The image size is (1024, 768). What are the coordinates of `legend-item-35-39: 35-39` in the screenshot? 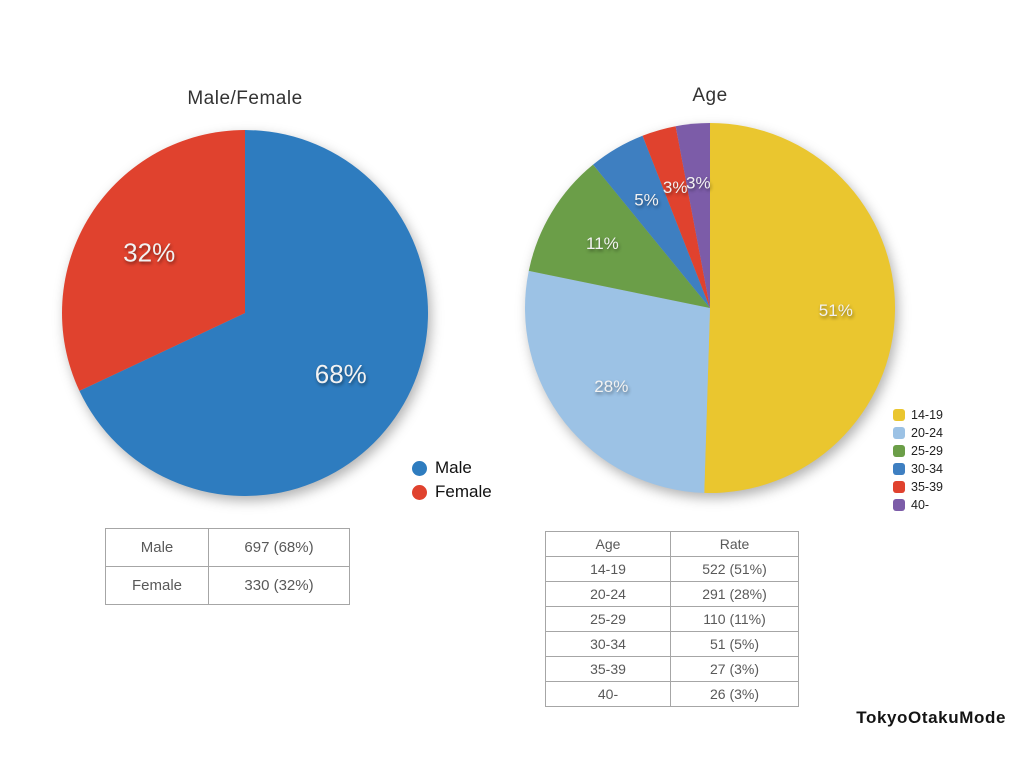 It's located at (918, 487).